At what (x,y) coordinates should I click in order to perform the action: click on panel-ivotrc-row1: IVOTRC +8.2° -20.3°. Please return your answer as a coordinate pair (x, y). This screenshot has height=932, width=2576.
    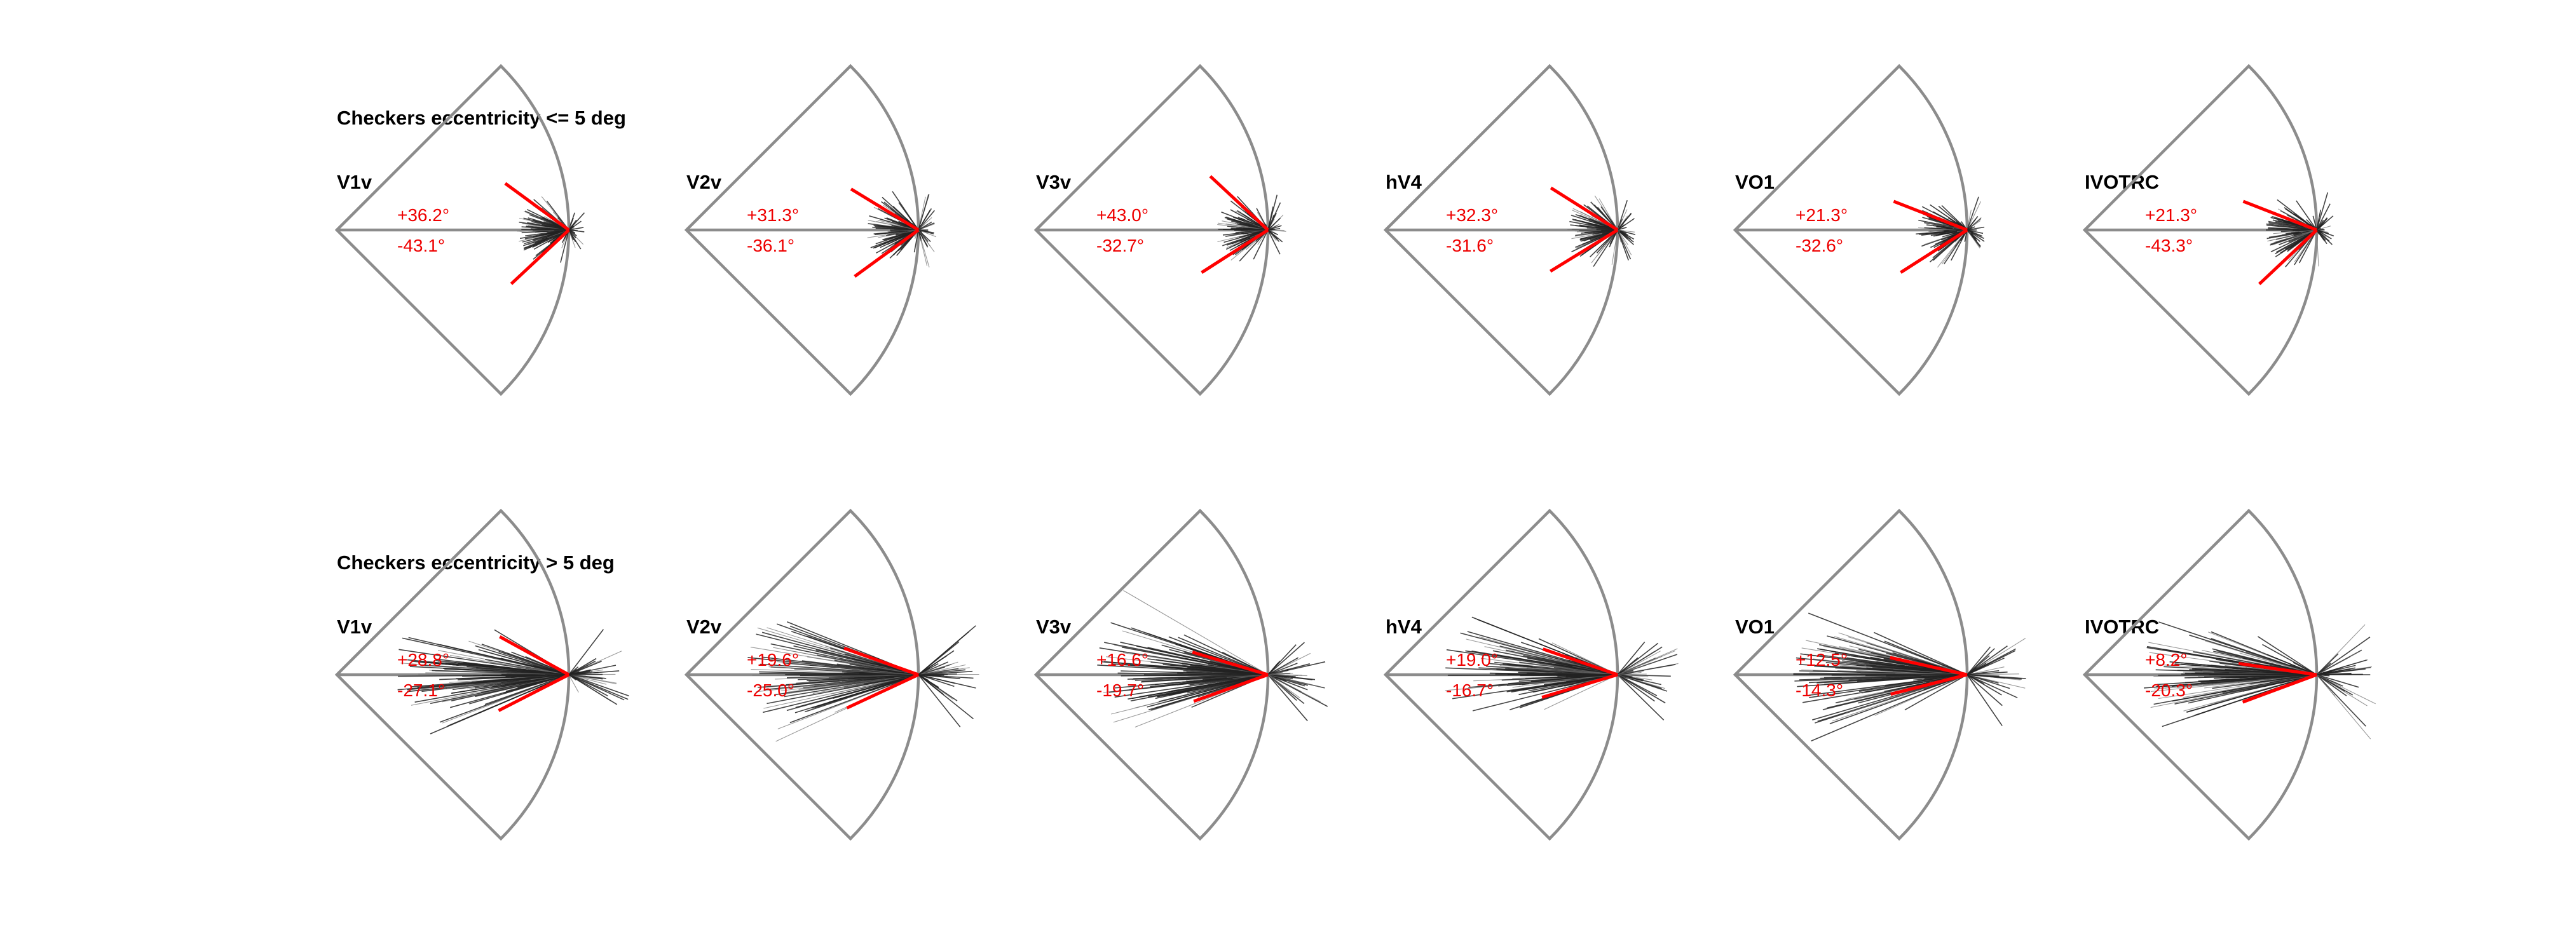
    Looking at the image, I should click on (2229, 674).